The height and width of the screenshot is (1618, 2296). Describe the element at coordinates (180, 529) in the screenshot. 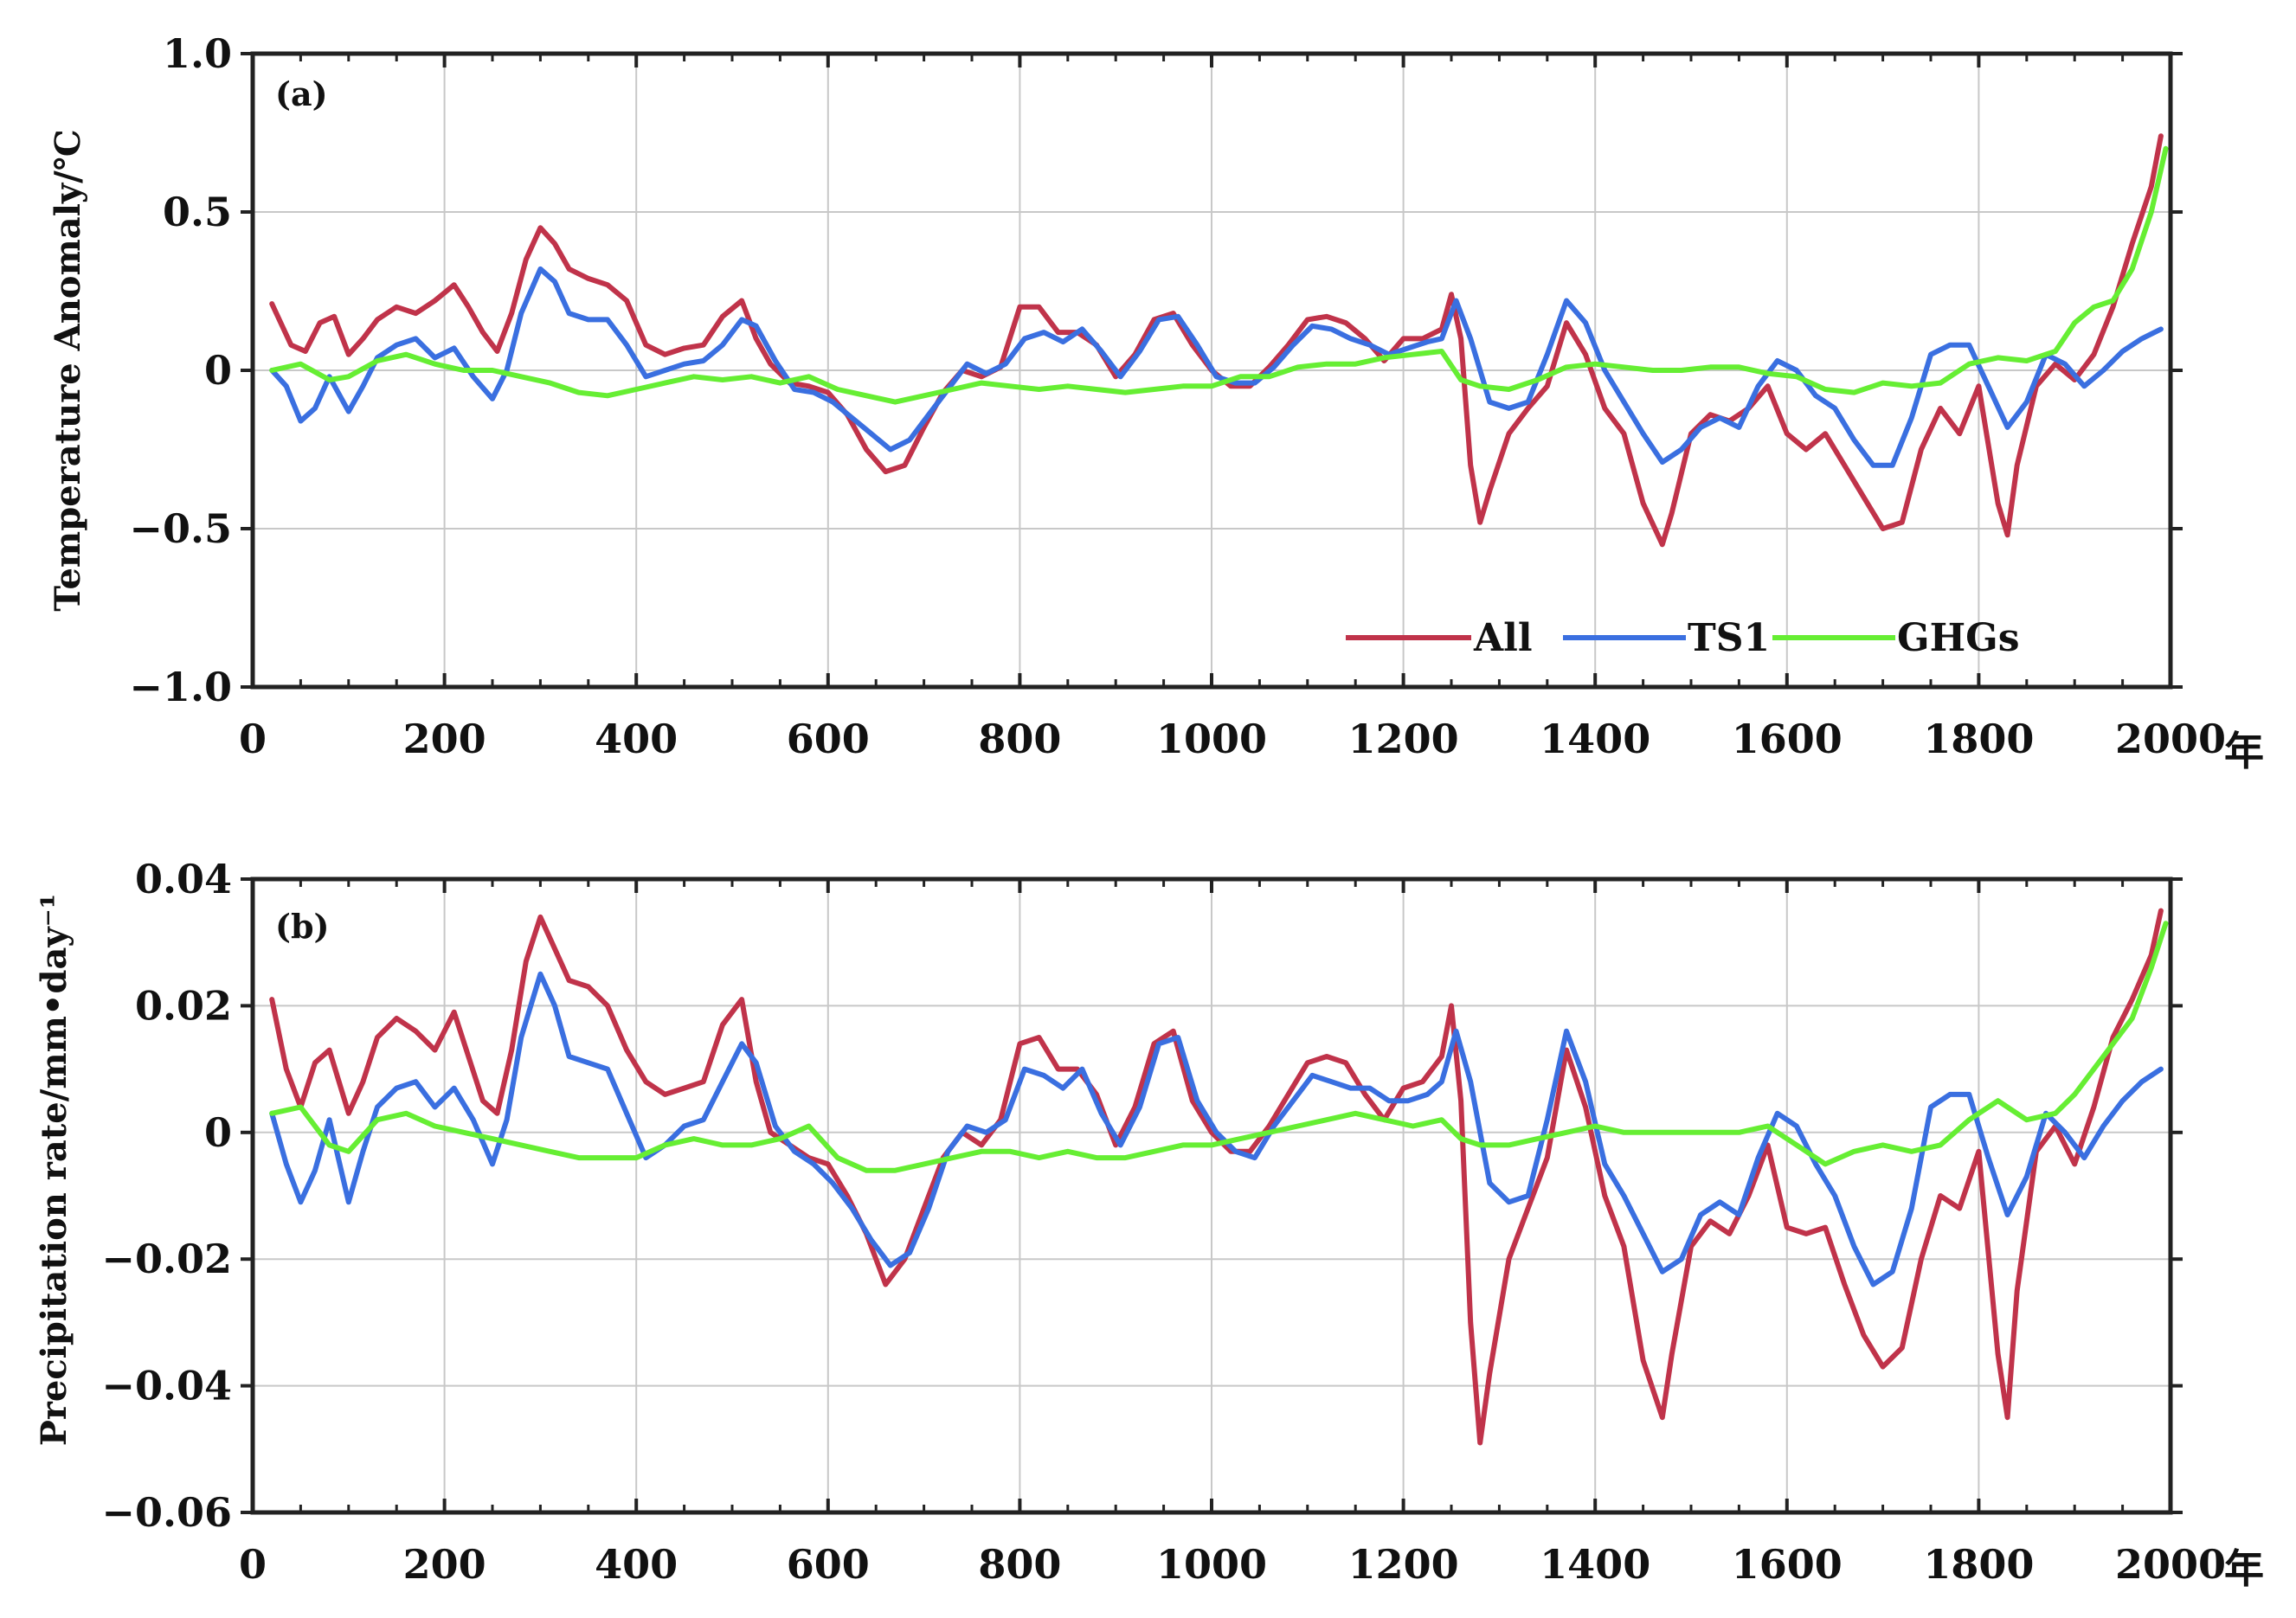

I see `panel-a-y-tick-label-1: −0.5` at that location.